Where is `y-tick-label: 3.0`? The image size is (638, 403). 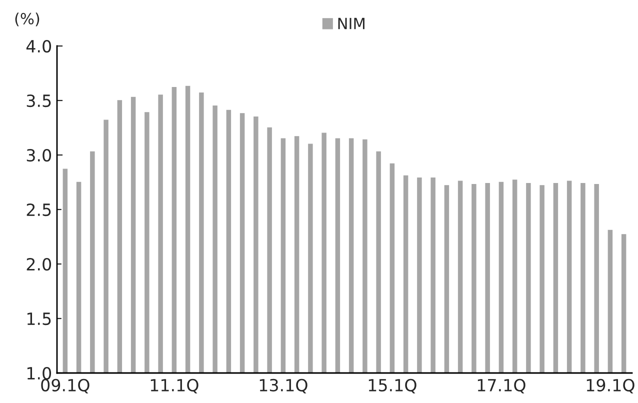
y-tick-label: 3.0 is located at coordinates (39, 155).